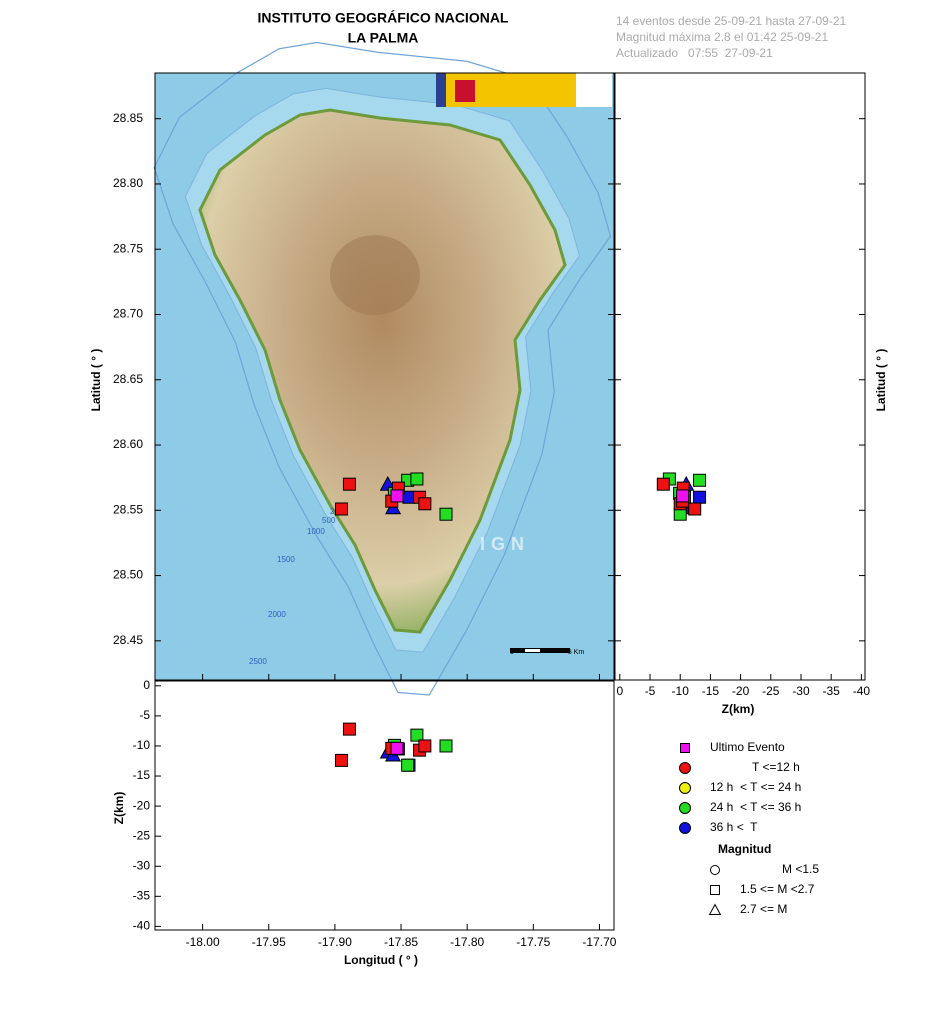  Describe the element at coordinates (128, 640) in the screenshot. I see `y-tick-label: 28.45` at that location.